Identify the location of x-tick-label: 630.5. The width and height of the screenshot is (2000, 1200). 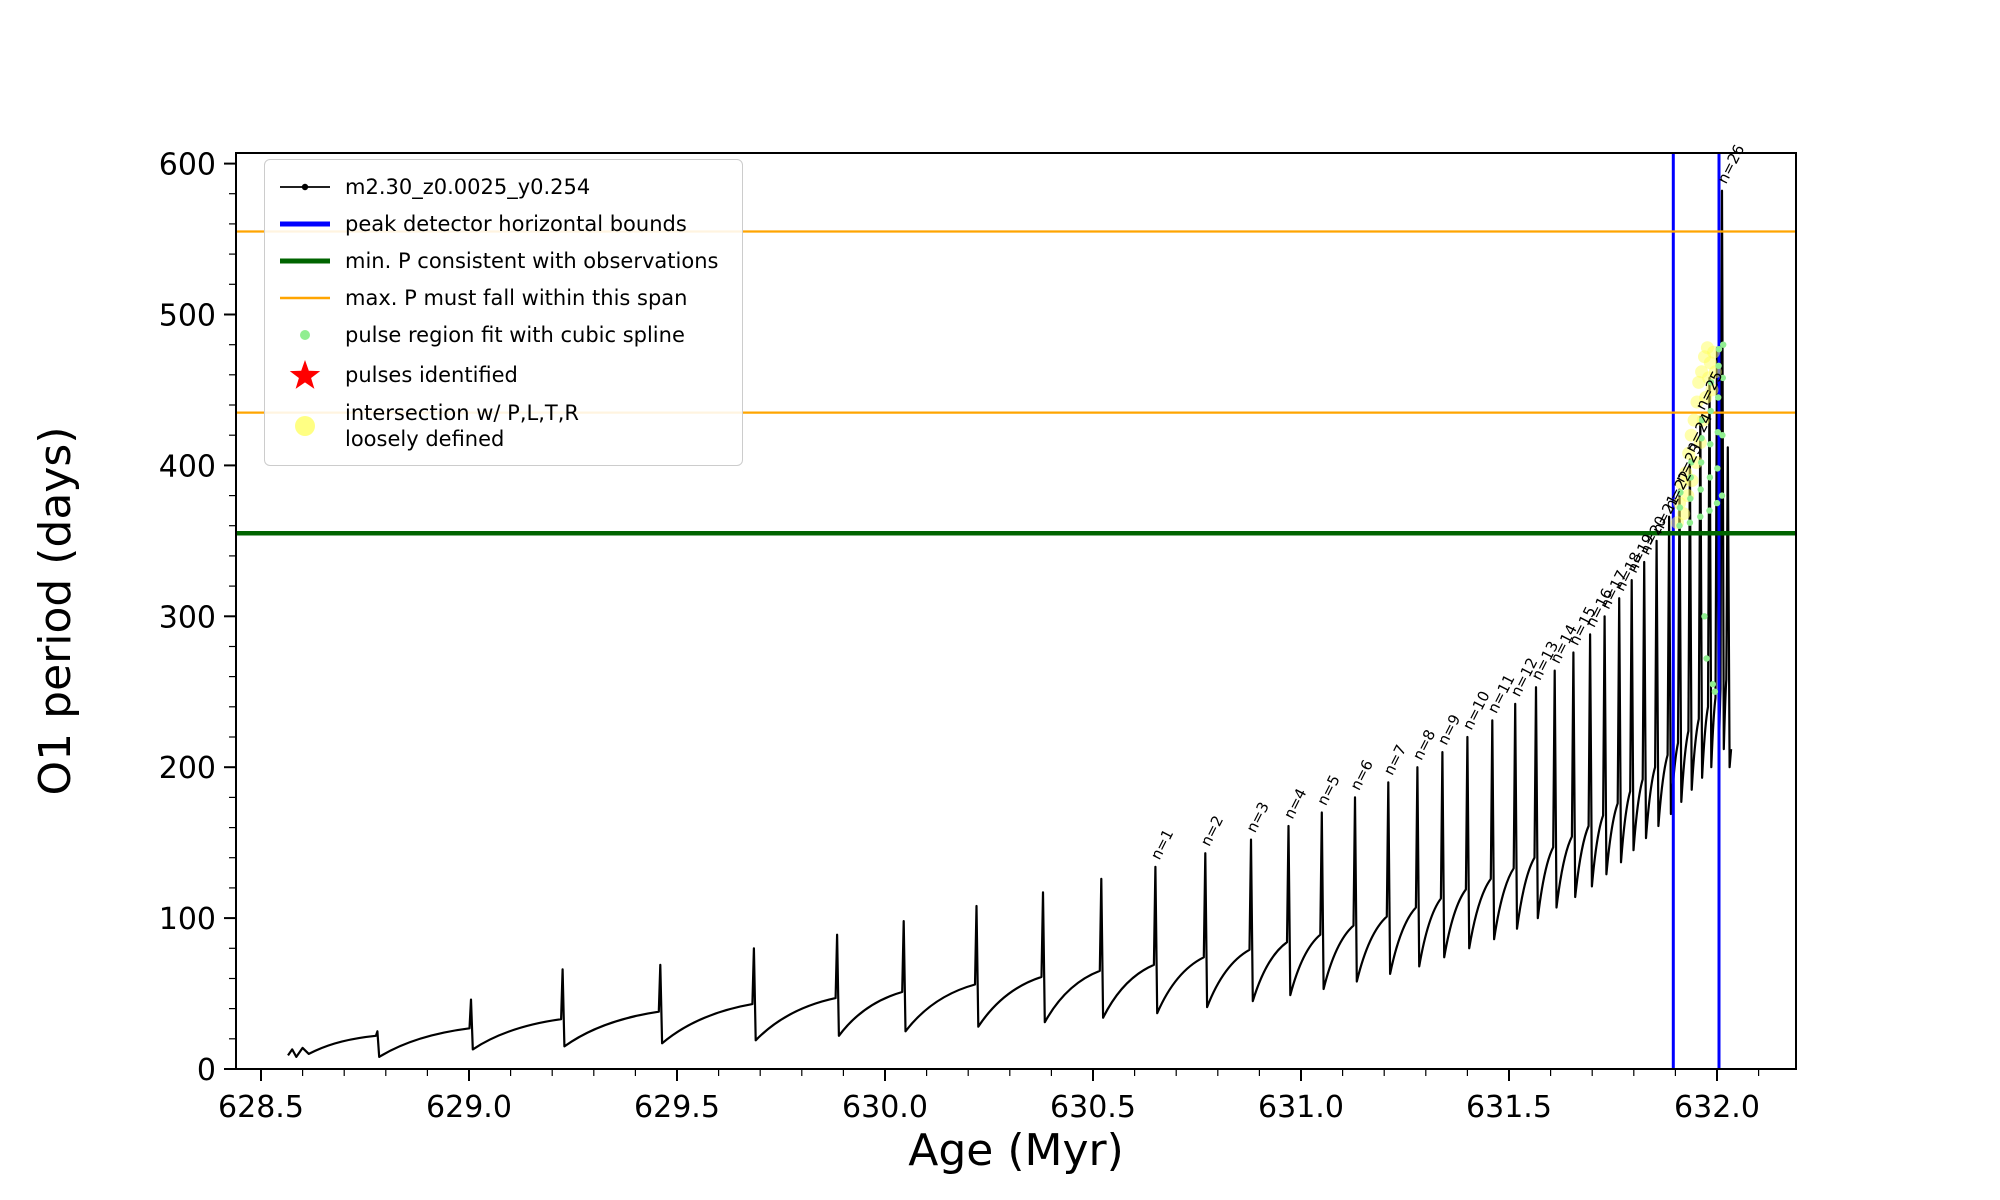
(1093, 1107).